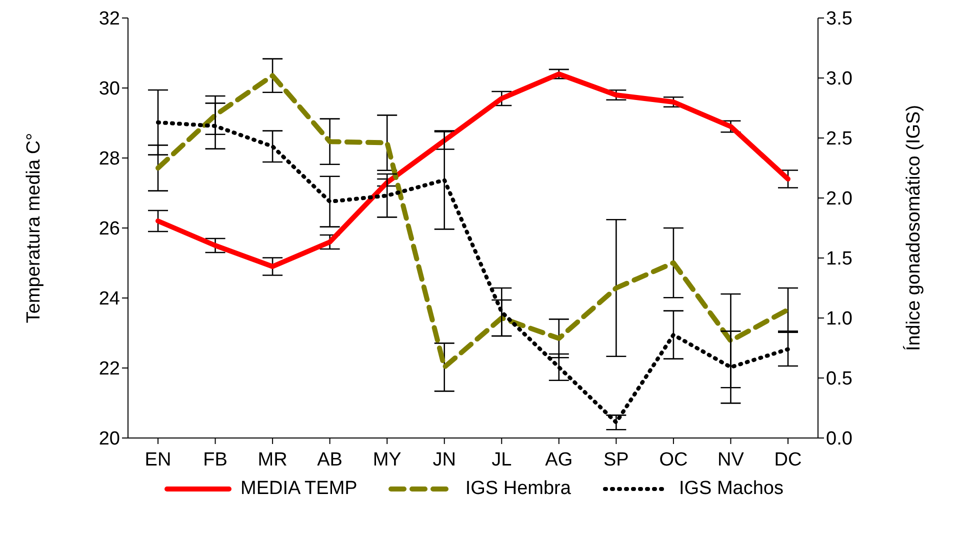 This screenshot has height=538, width=955. What do you see at coordinates (839, 19) in the screenshot?
I see `y2-tick-label: 3.5` at bounding box center [839, 19].